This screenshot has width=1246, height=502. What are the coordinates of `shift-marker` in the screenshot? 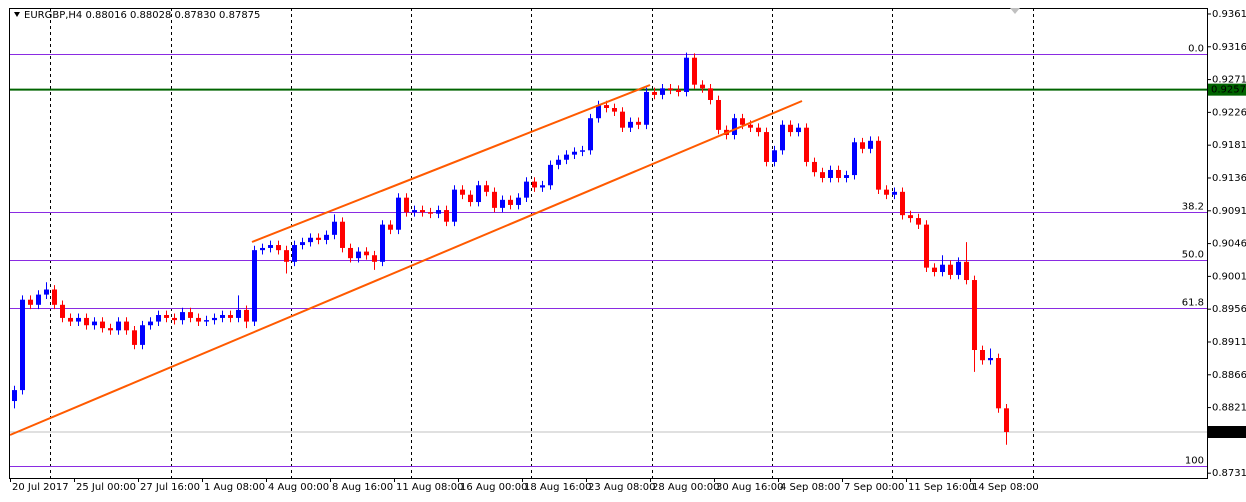 It's located at (1015, 11).